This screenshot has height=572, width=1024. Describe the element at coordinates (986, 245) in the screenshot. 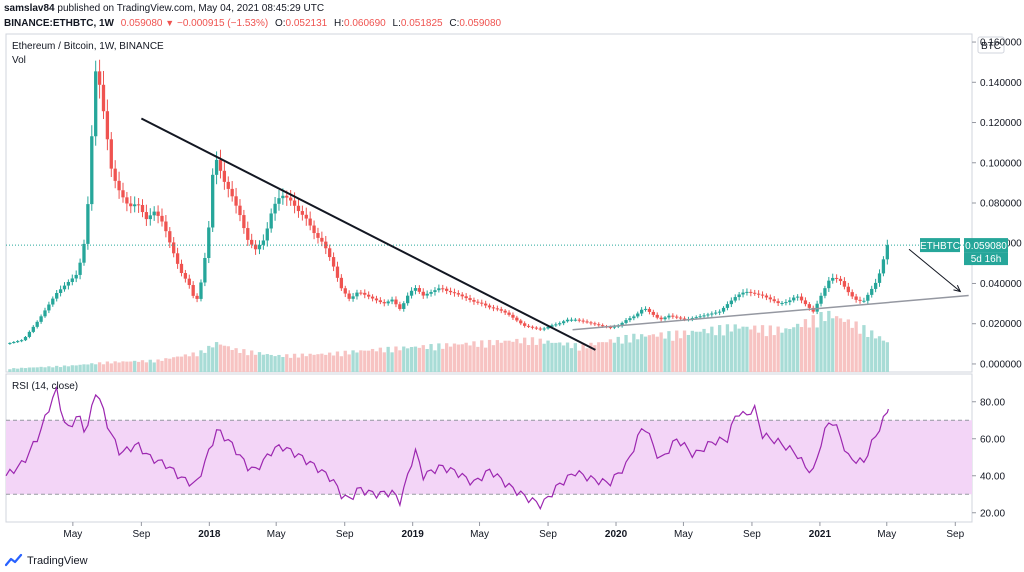

I see `price-tag-bg` at that location.